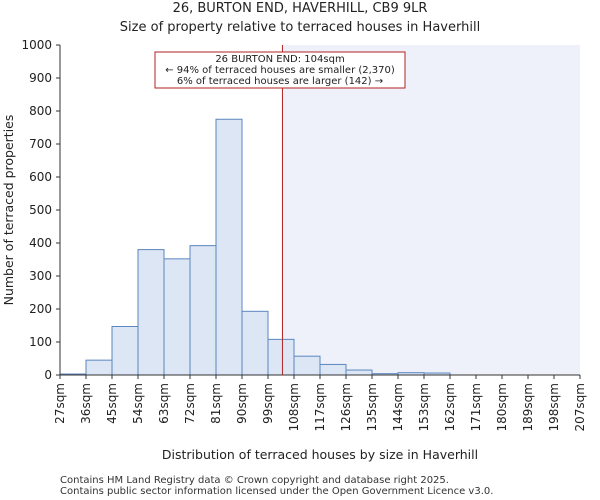 The width and height of the screenshot is (600, 500). What do you see at coordinates (279, 59) in the screenshot?
I see `annotation-line-1: 26 BURTON END: 104sqm` at bounding box center [279, 59].